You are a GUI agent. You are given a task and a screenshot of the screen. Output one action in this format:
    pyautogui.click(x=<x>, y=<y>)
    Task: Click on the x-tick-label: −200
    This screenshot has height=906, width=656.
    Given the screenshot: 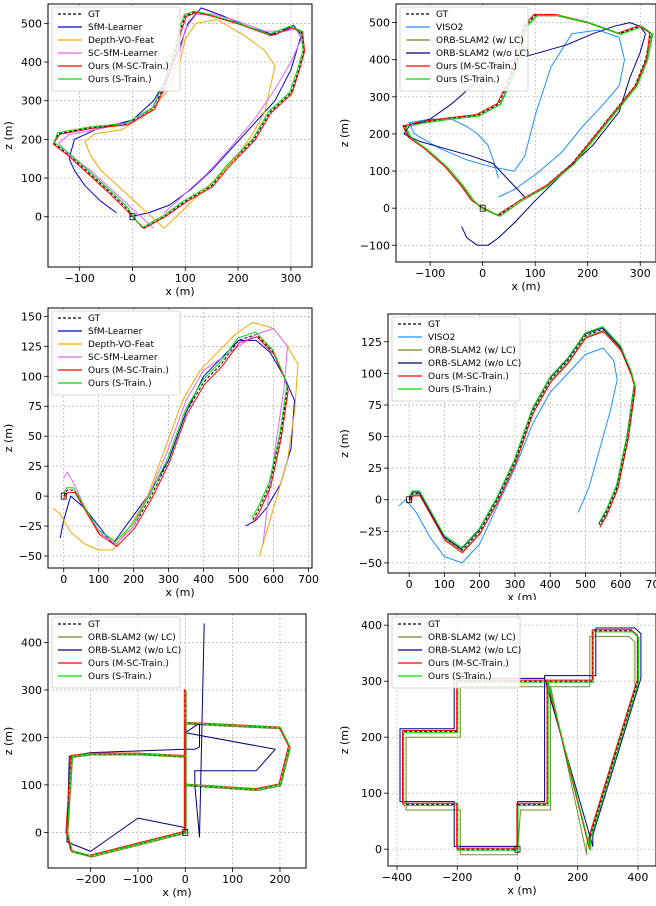 What is the action you would take?
    pyautogui.click(x=457, y=877)
    